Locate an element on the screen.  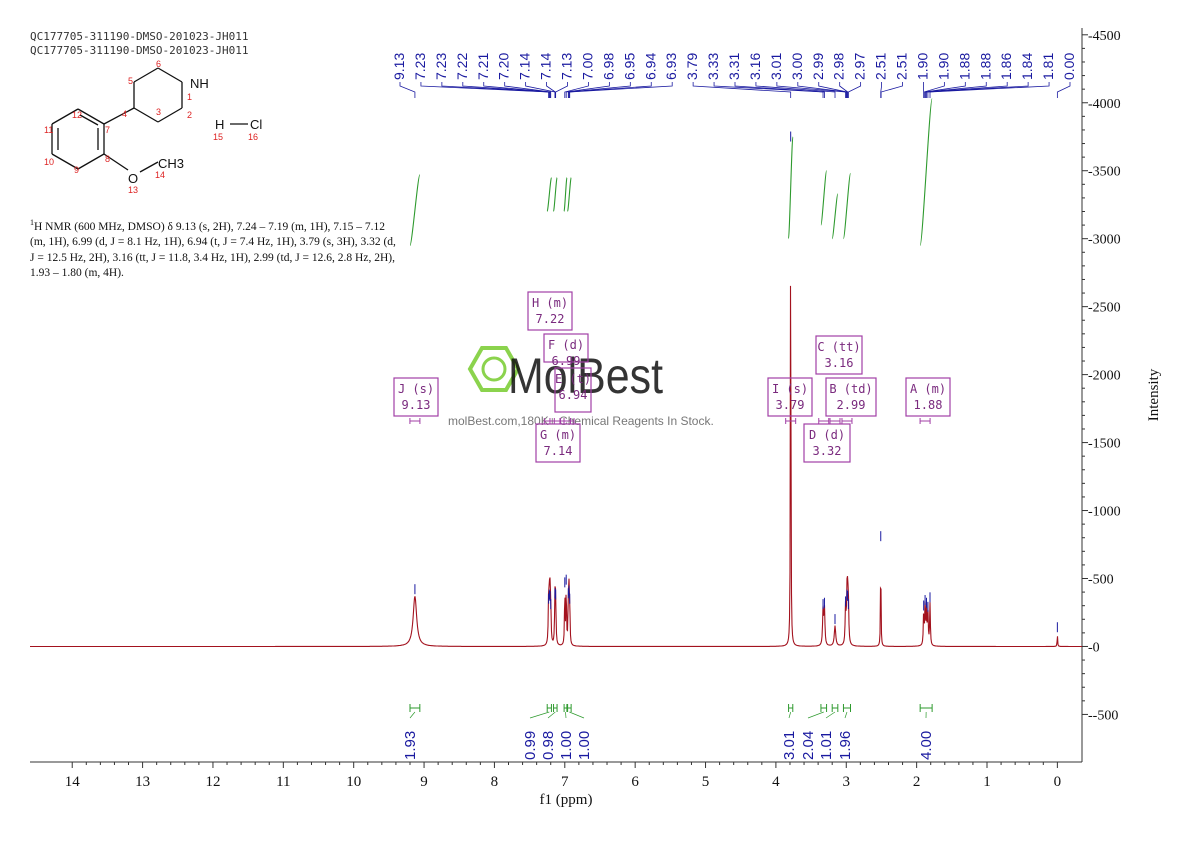
integral-value: 1.93 is located at coordinates (410, 745).